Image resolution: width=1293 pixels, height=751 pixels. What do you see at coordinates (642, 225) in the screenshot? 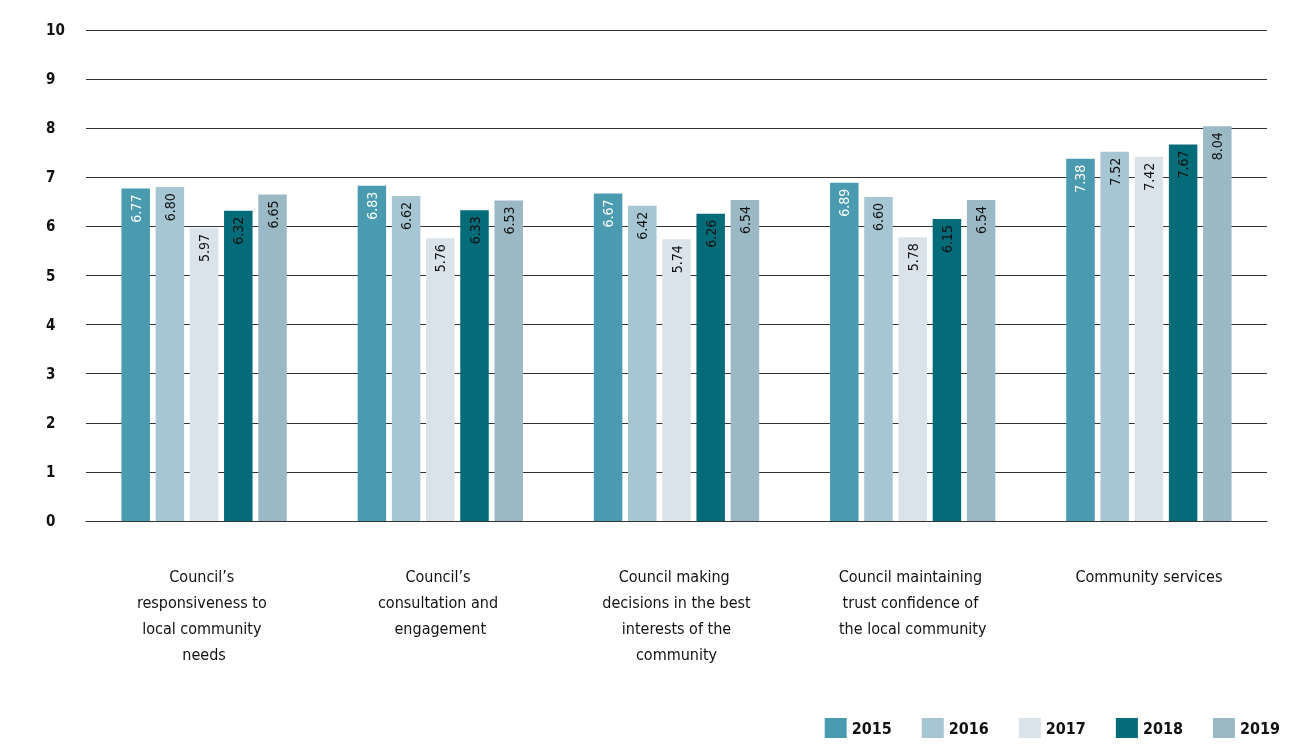
I see `data-label: 6.42` at bounding box center [642, 225].